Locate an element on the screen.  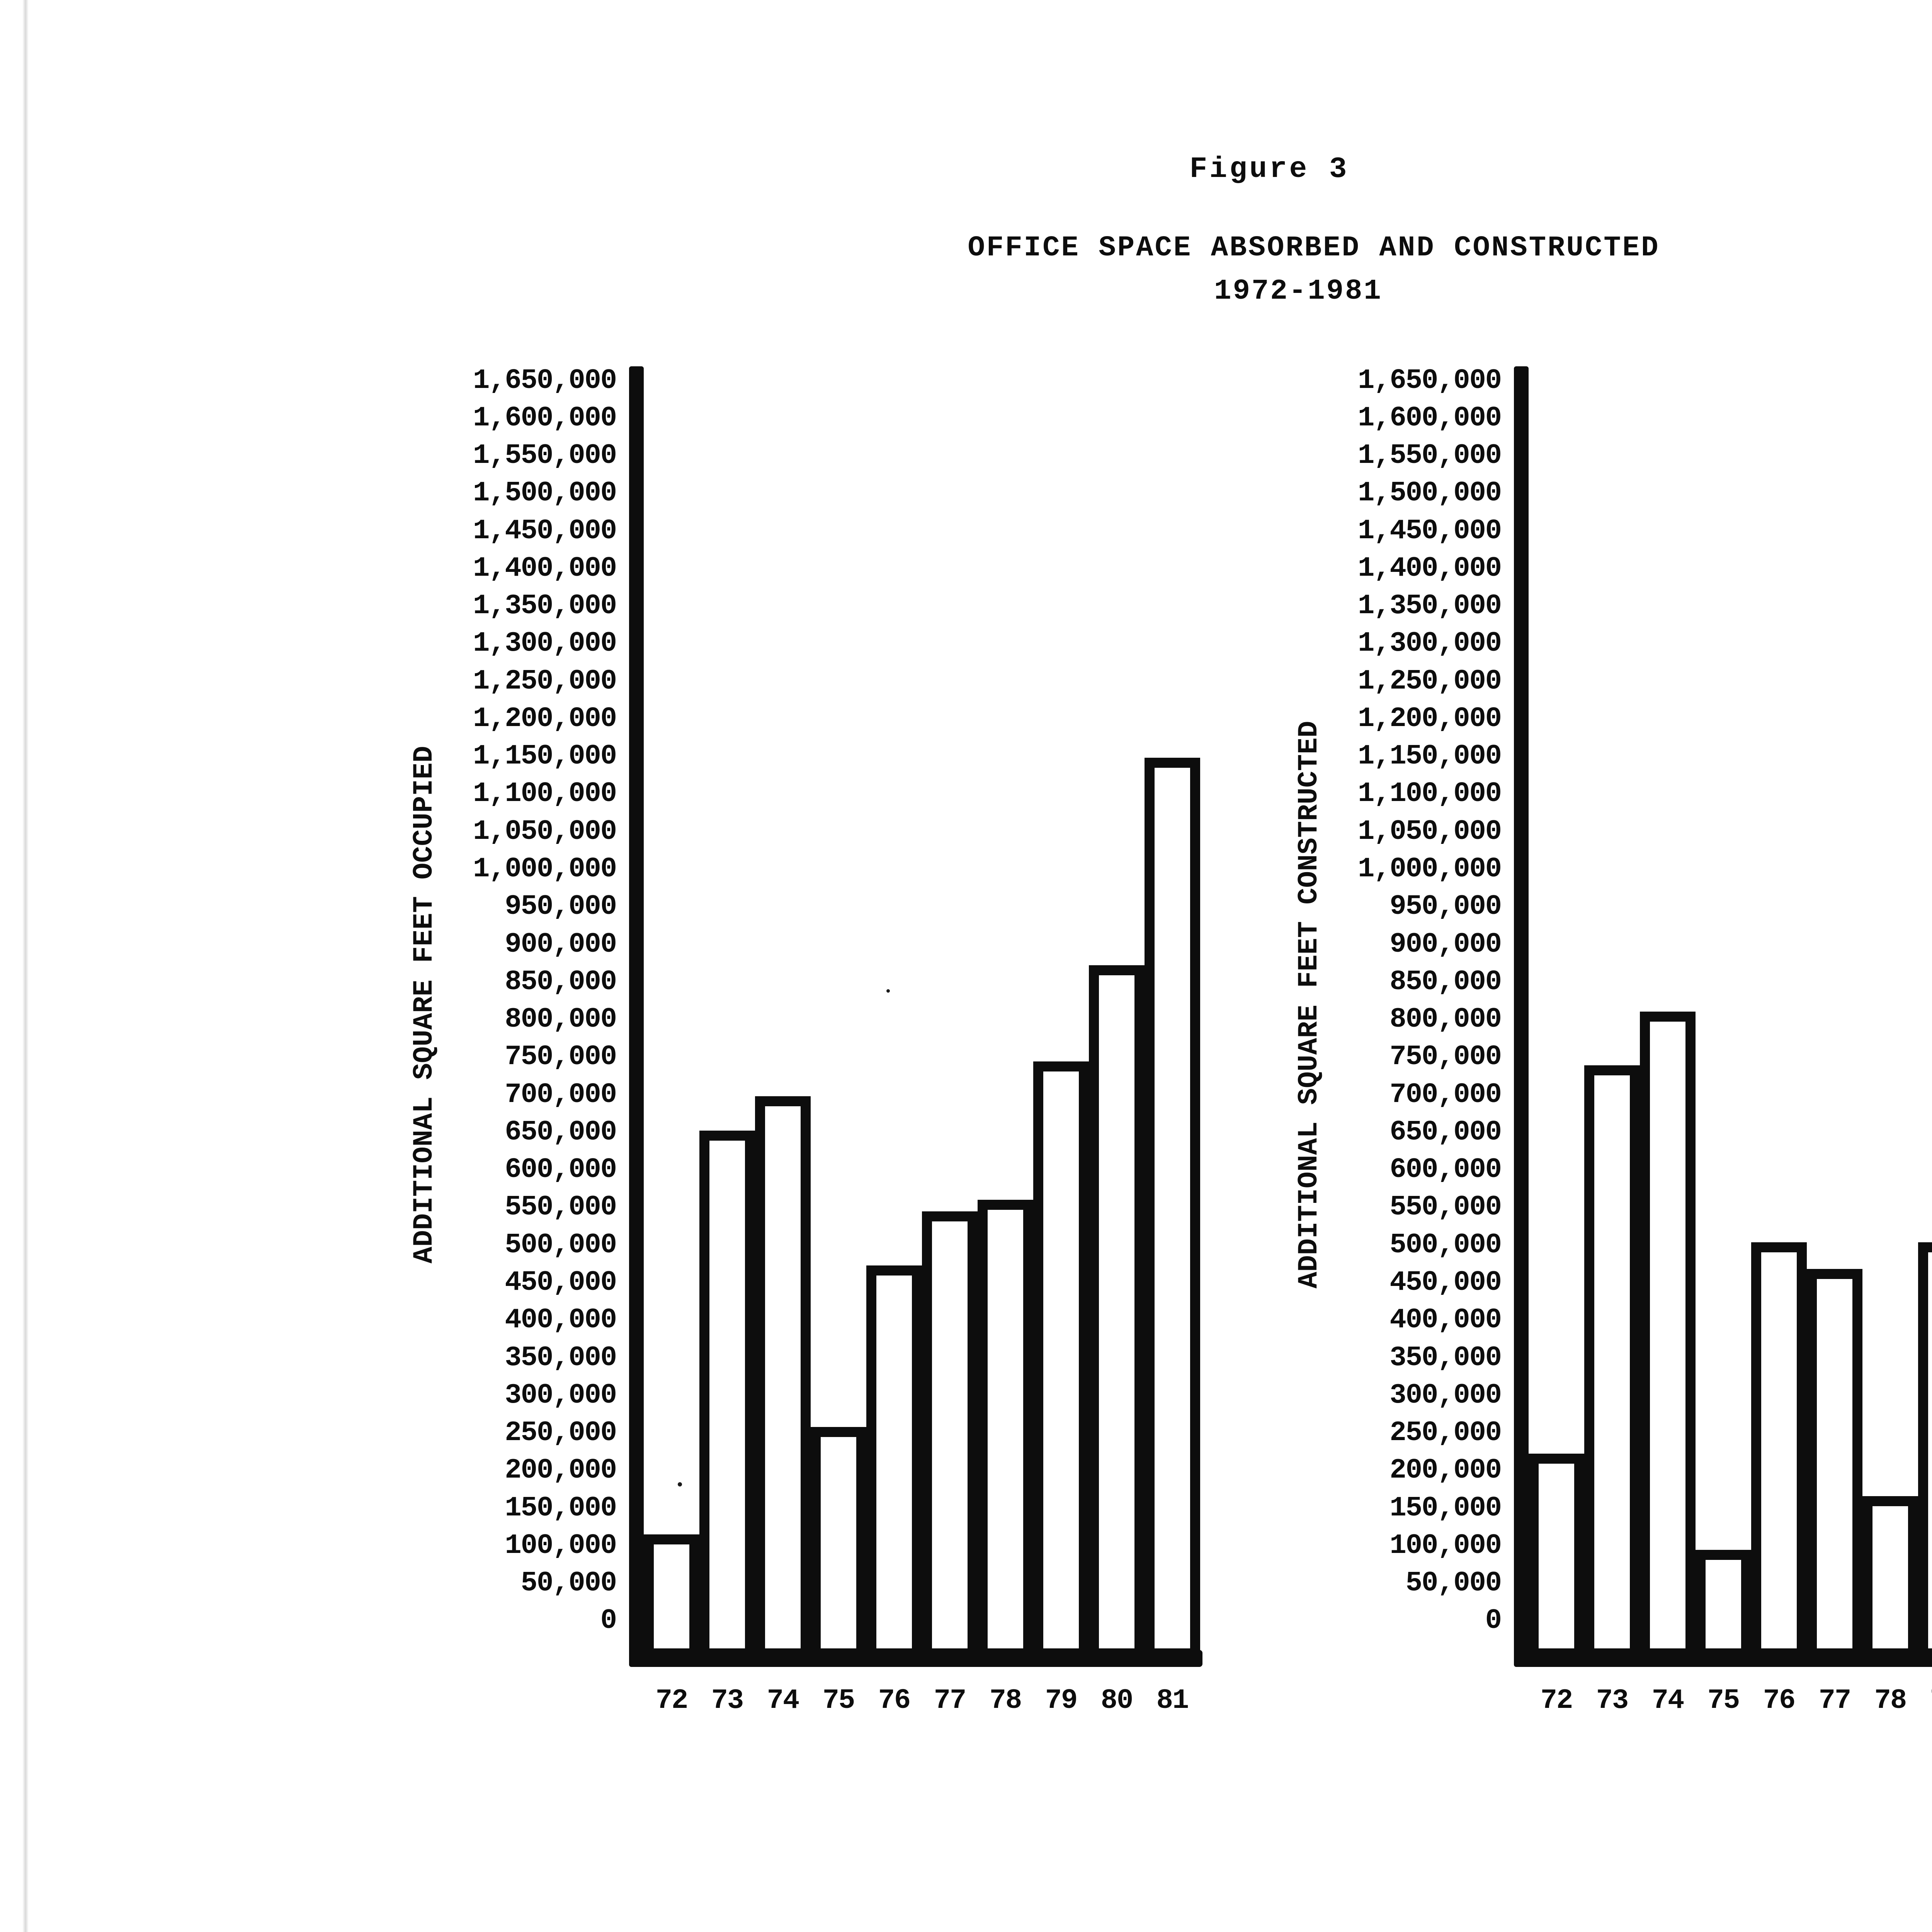
y-tick-label: 900,000 is located at coordinates (561, 944).